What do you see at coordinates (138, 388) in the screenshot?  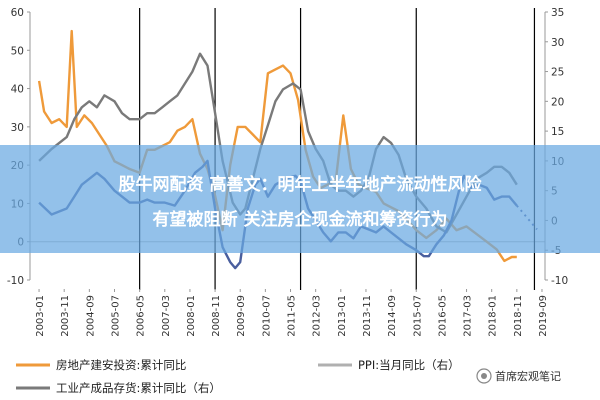 I see `legend-label: 工业产成品存货:累计同比（右）` at bounding box center [138, 388].